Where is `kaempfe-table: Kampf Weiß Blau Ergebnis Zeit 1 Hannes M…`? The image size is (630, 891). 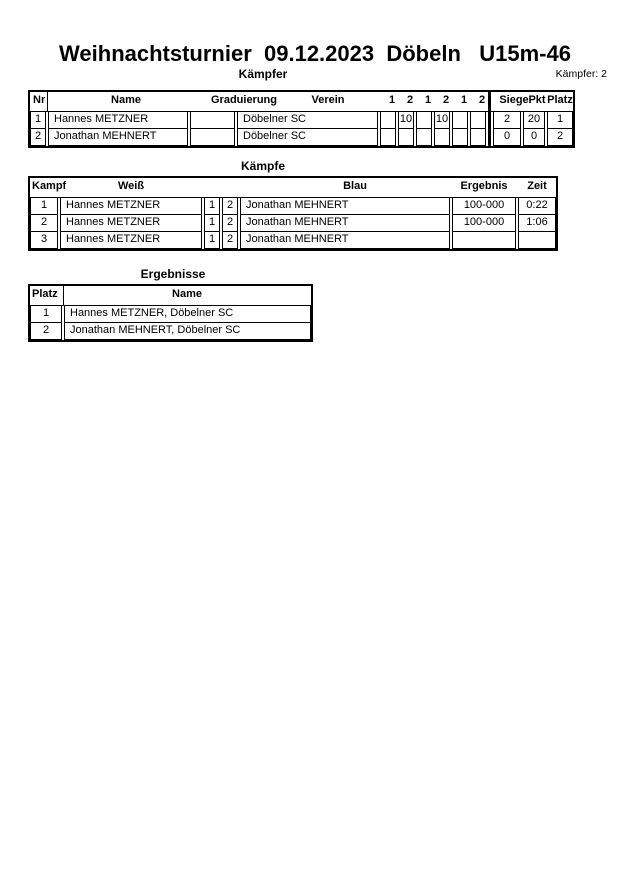 kaempfe-table: Kampf Weiß Blau Ergebnis Zeit 1 Hannes M… is located at coordinates (293, 213).